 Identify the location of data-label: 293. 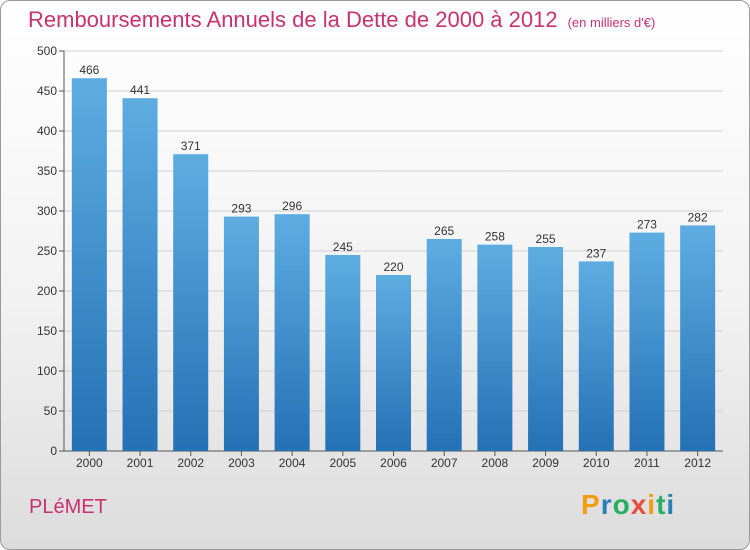
(241, 209).